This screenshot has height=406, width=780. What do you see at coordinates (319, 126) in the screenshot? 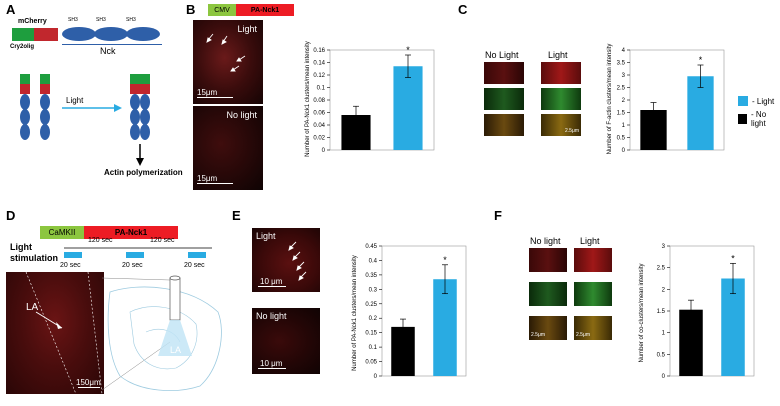
I see `y-tick-label: 0.04` at bounding box center [319, 126].